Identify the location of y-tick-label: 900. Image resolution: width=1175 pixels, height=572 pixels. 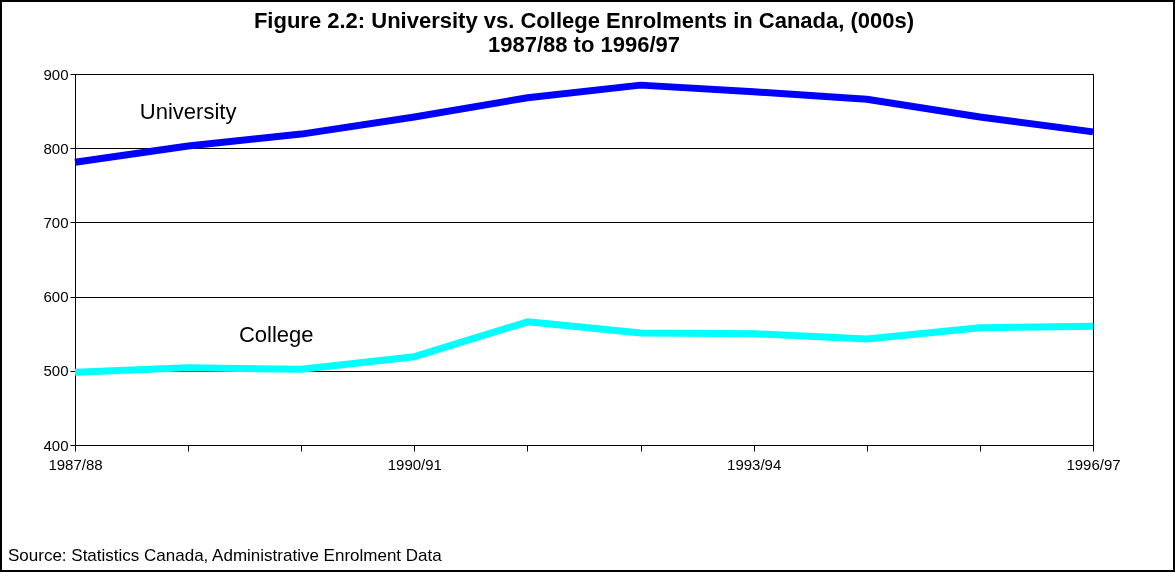
(56, 74).